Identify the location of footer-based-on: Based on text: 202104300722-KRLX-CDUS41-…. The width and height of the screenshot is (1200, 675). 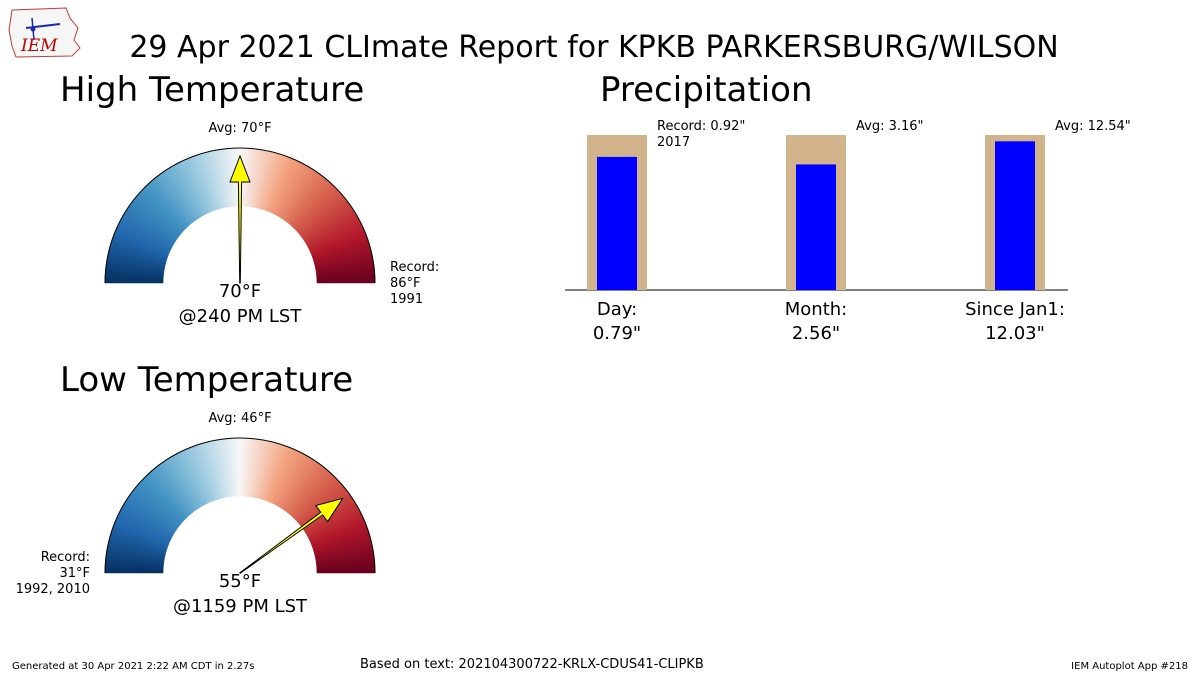
(532, 664).